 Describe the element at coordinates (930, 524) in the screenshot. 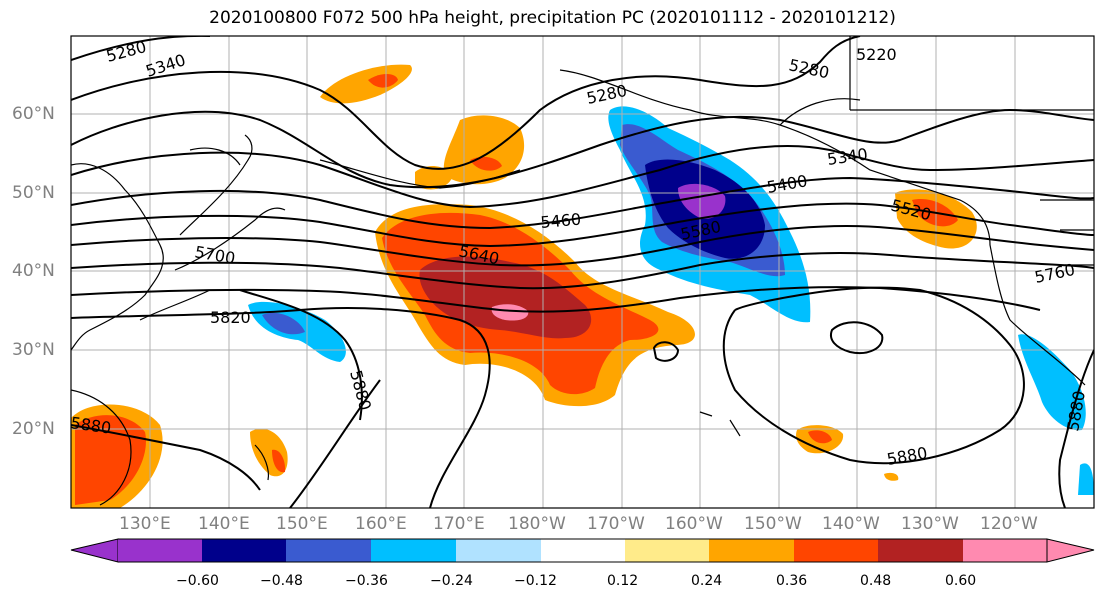

I see `lon-label: 130°W` at that location.